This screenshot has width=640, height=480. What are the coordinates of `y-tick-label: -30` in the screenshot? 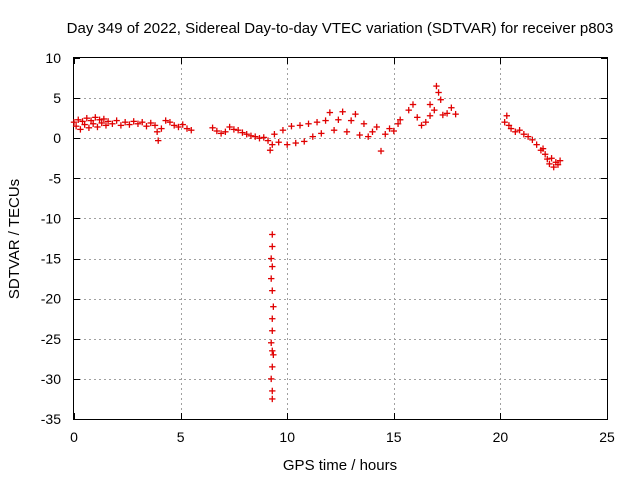 It's located at (51, 379).